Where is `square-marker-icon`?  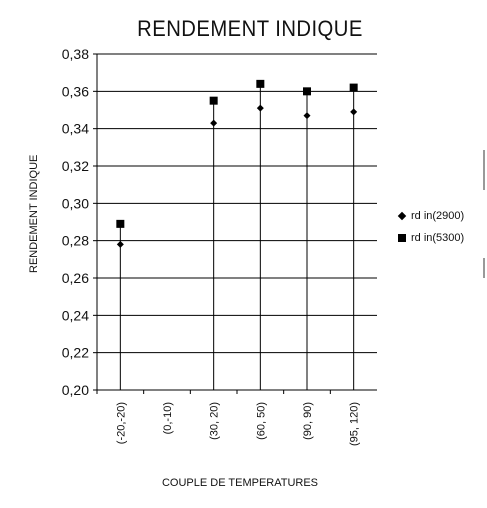 square-marker-icon is located at coordinates (402, 238).